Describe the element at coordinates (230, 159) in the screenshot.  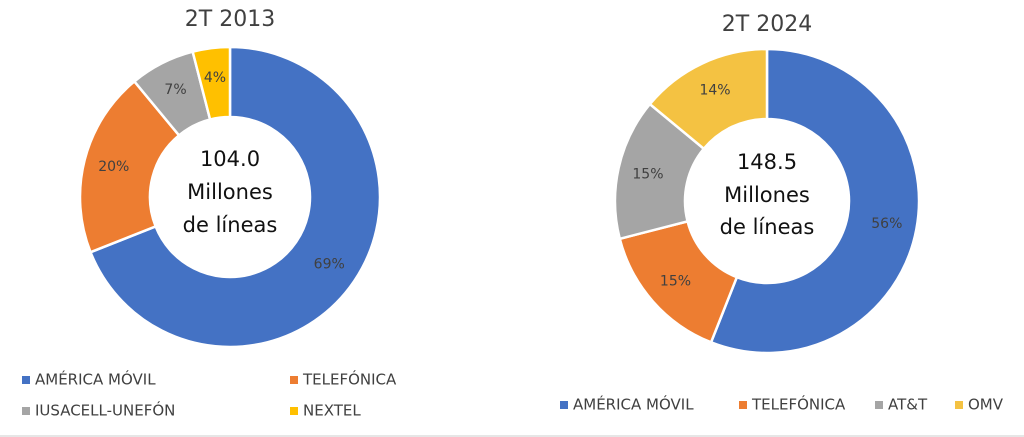
I see `center-text: 104.0` at that location.